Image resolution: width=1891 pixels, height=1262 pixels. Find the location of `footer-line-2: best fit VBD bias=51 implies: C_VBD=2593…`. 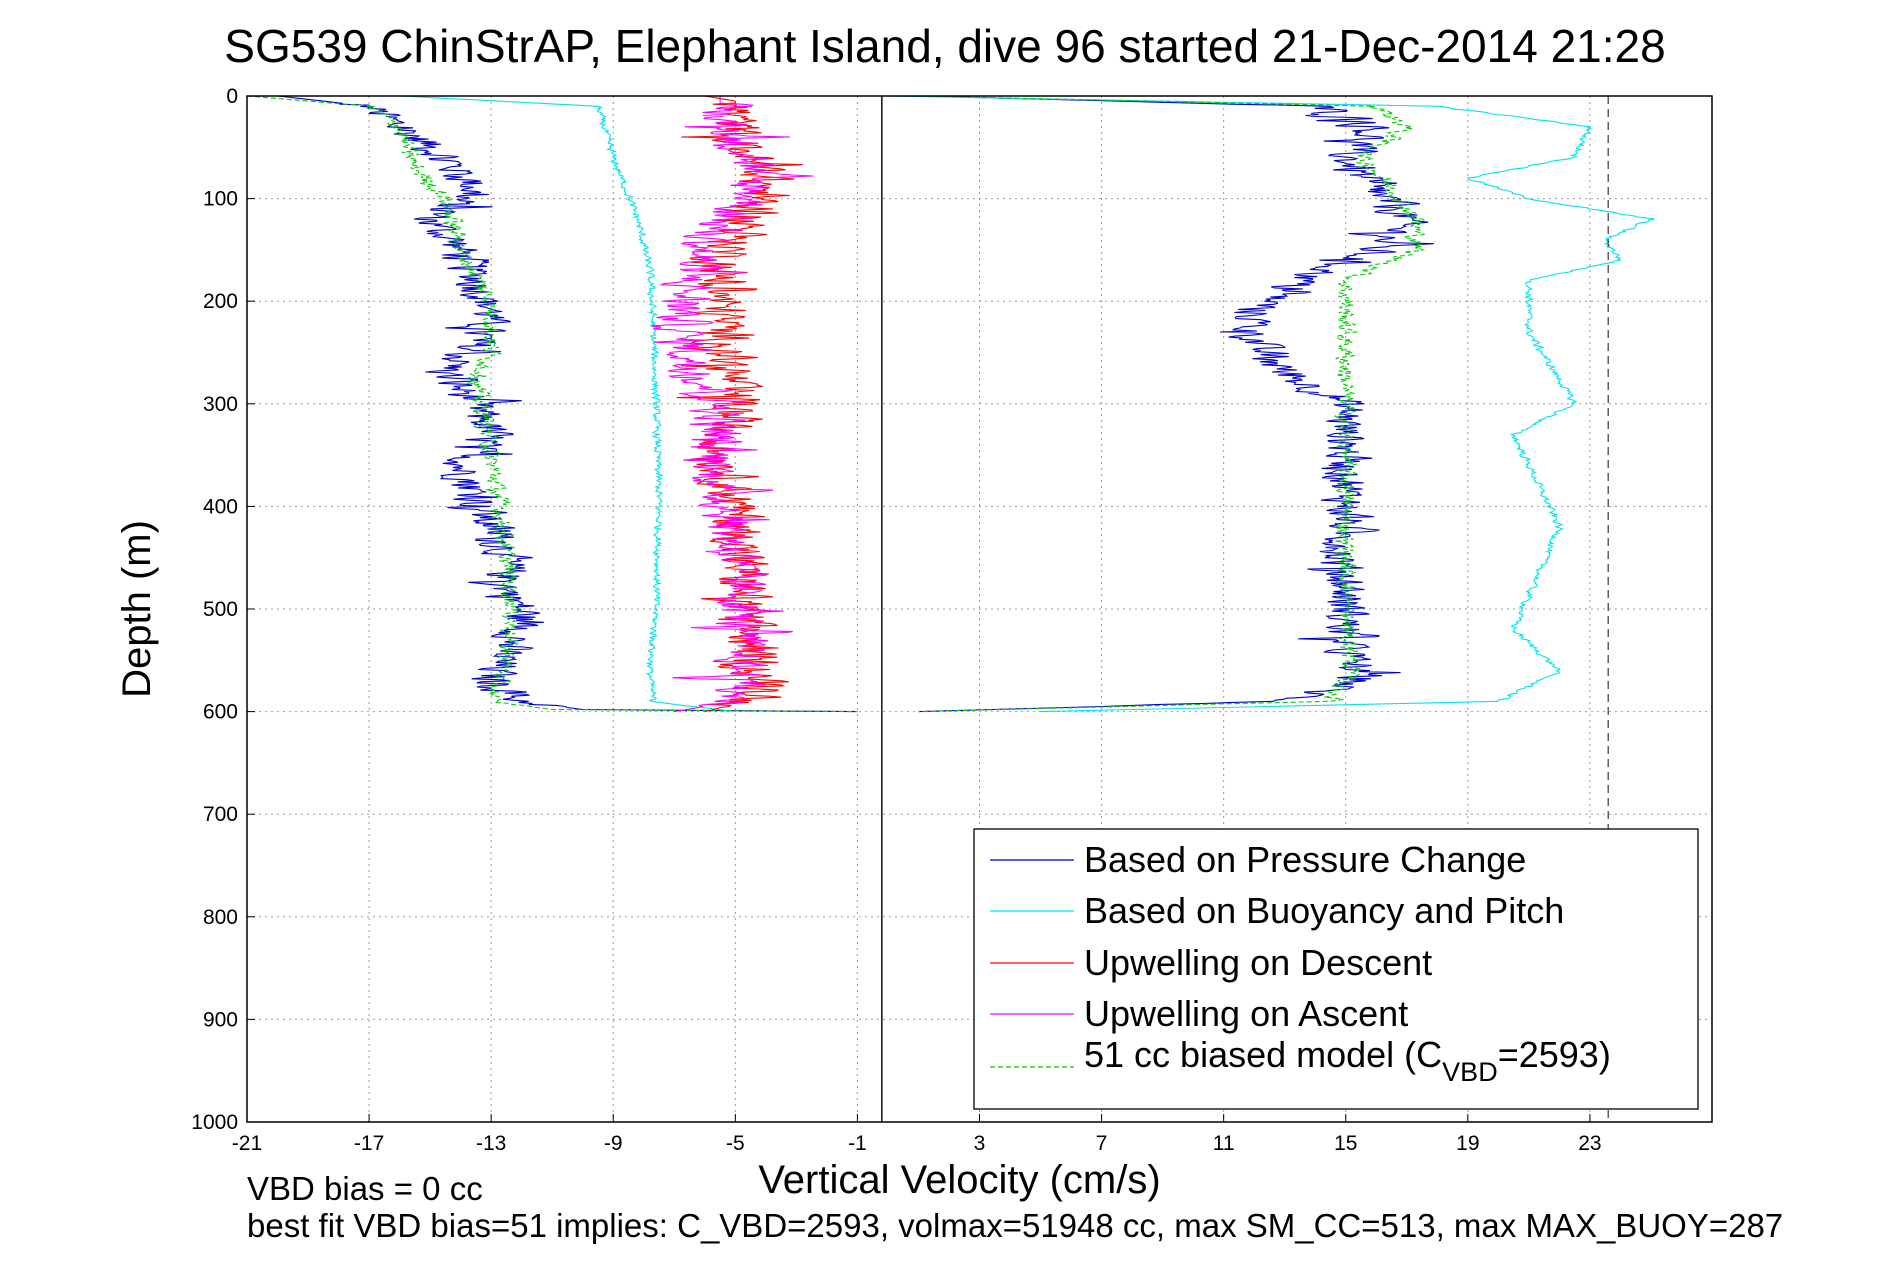

footer-line-2: best fit VBD bias=51 implies: C_VBD=2593… is located at coordinates (1015, 1225).